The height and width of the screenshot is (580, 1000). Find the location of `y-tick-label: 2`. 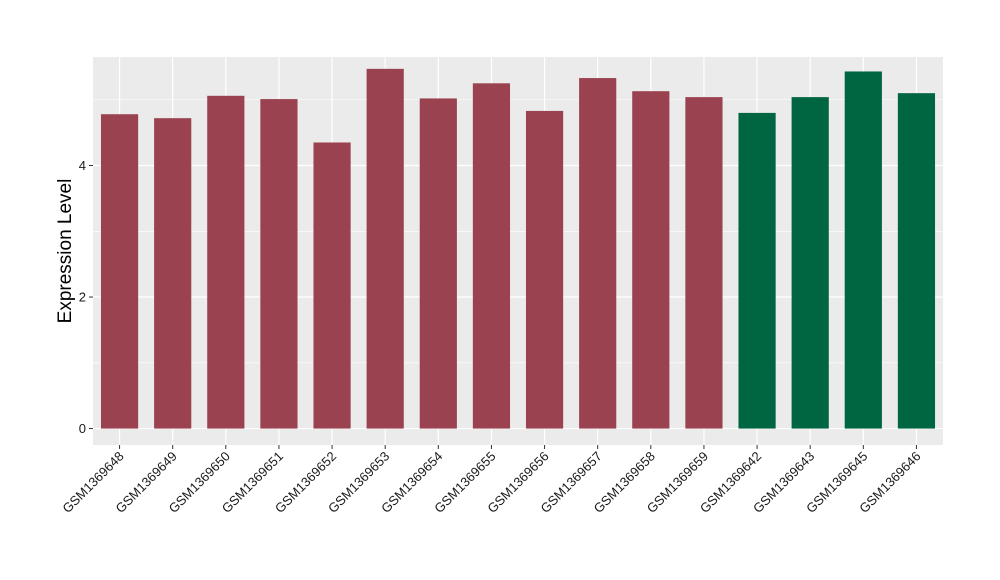

y-tick-label: 2 is located at coordinates (82, 297).